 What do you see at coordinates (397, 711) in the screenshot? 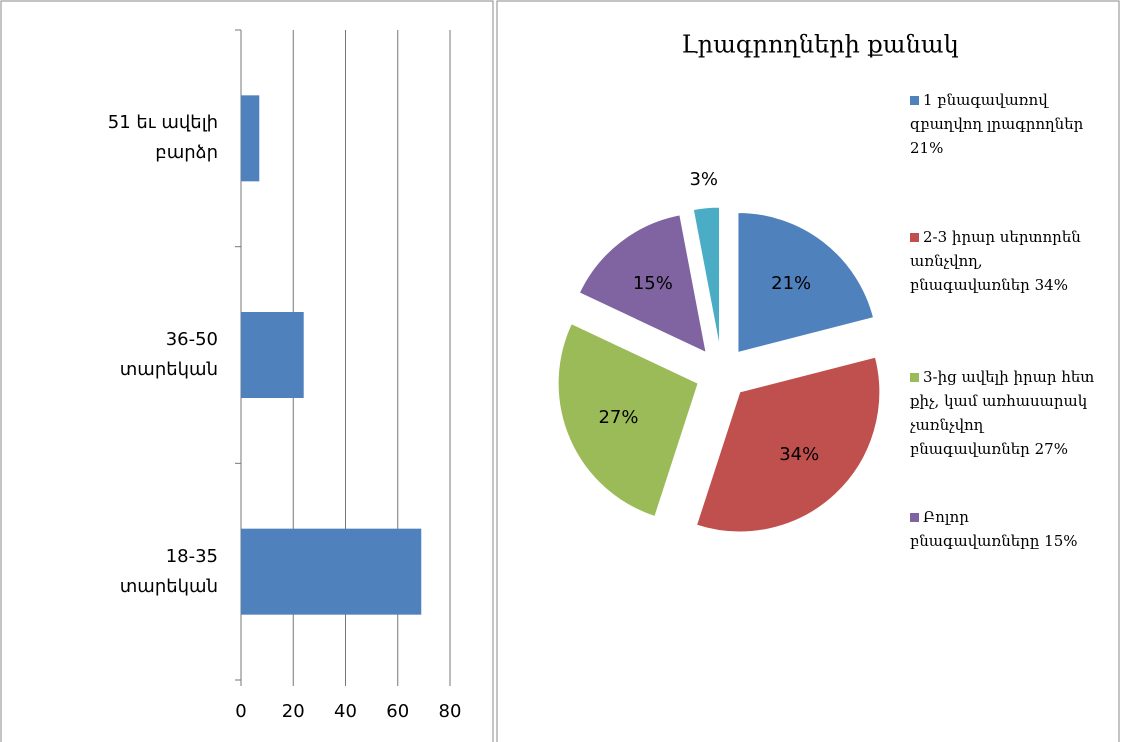
I see `x-tick-label: 60` at bounding box center [397, 711].